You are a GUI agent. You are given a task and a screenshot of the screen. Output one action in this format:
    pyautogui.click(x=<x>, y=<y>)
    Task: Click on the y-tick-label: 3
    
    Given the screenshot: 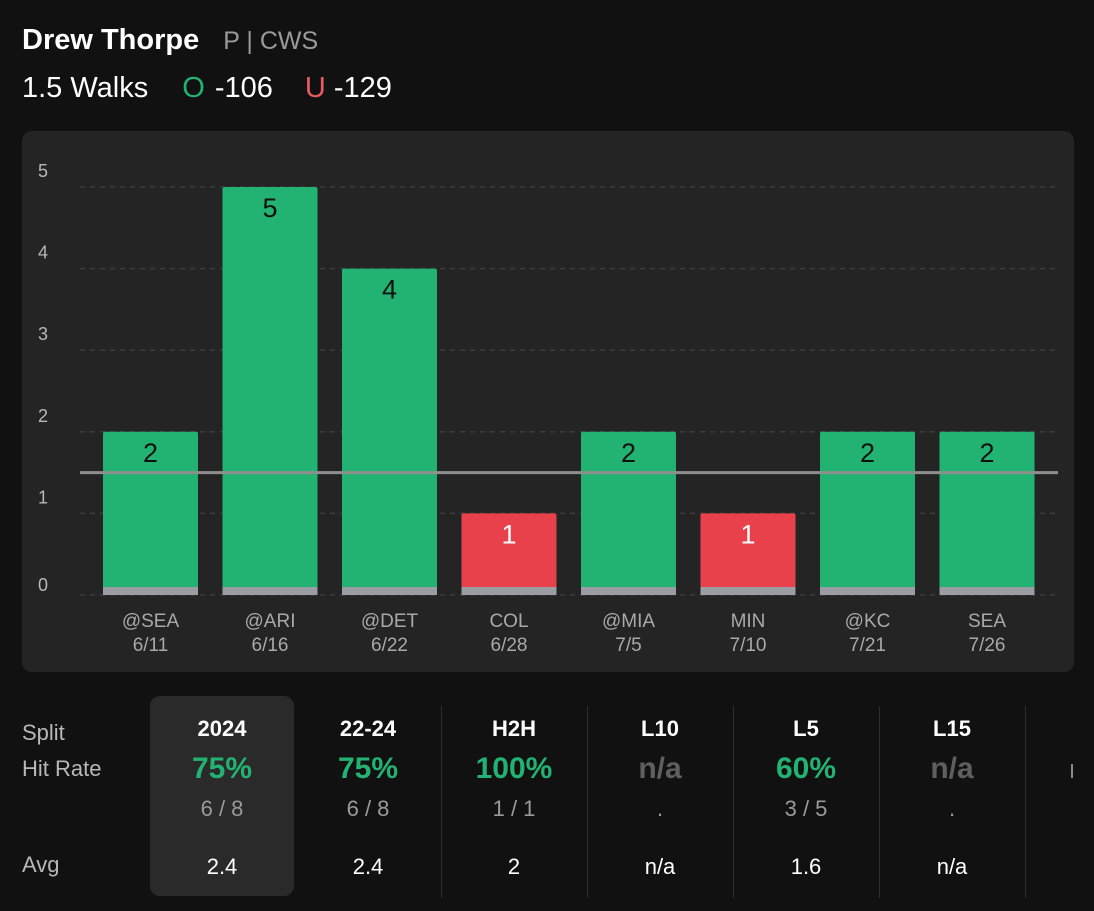 What is the action you would take?
    pyautogui.click(x=43, y=334)
    